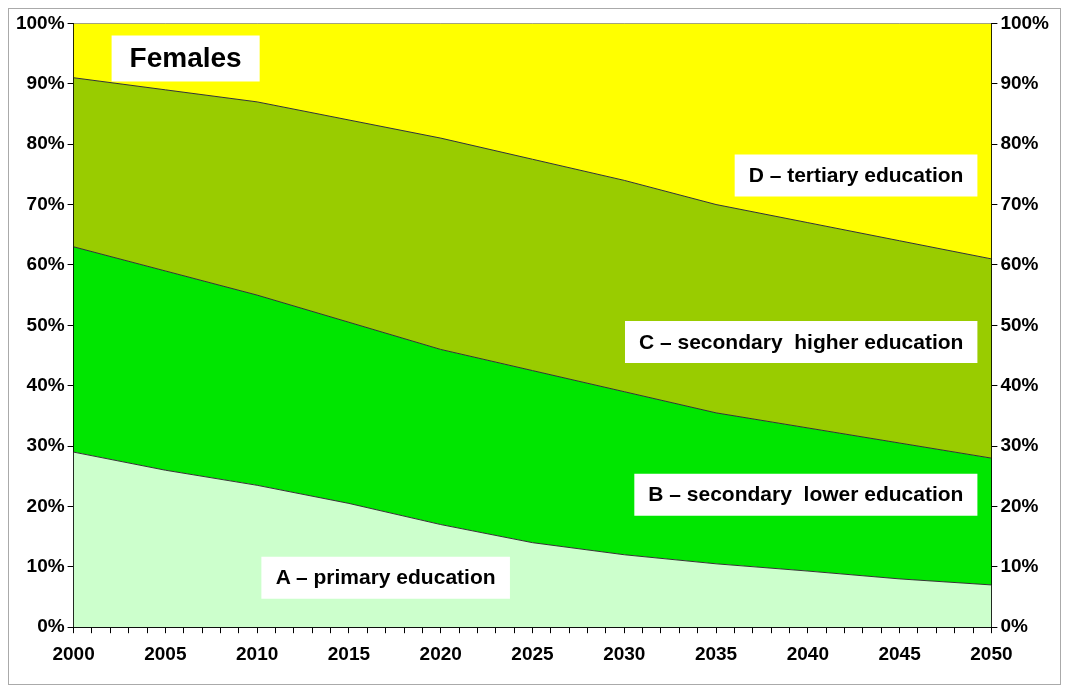  What do you see at coordinates (624, 653) in the screenshot?
I see `x-tick-label: 2030` at bounding box center [624, 653].